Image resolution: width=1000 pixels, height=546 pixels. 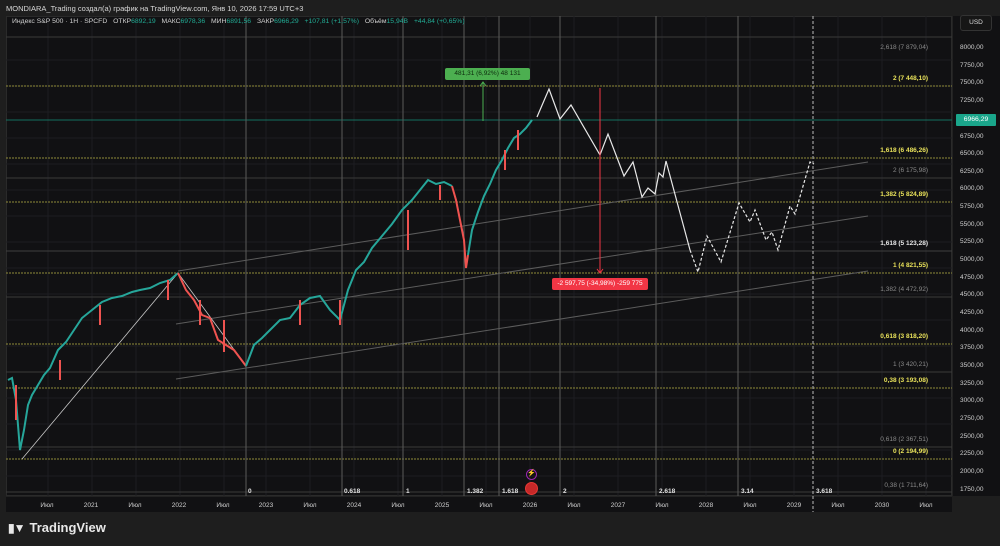 I want to click on price-axis, so click(x=976, y=256).